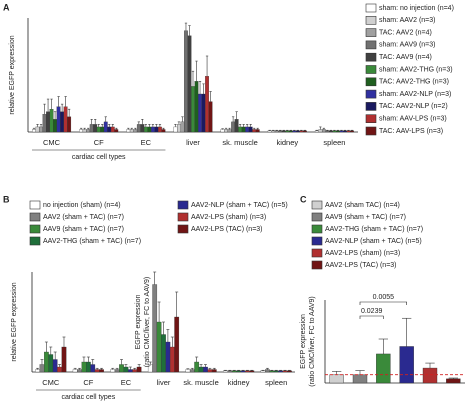  I want to click on legend-label: TAC: AAV9 (n=4), so click(405, 57).